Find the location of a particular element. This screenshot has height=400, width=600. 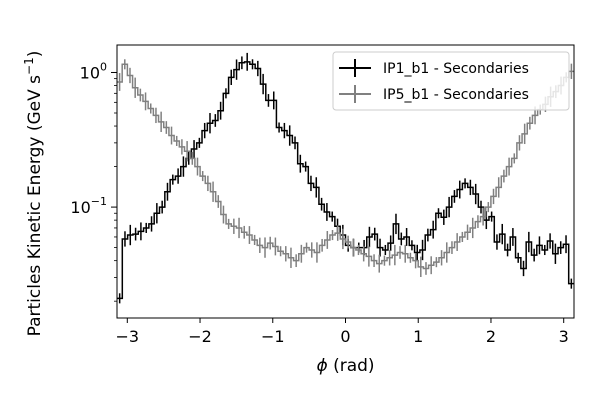

x-tick-label: 0 is located at coordinates (345, 336).